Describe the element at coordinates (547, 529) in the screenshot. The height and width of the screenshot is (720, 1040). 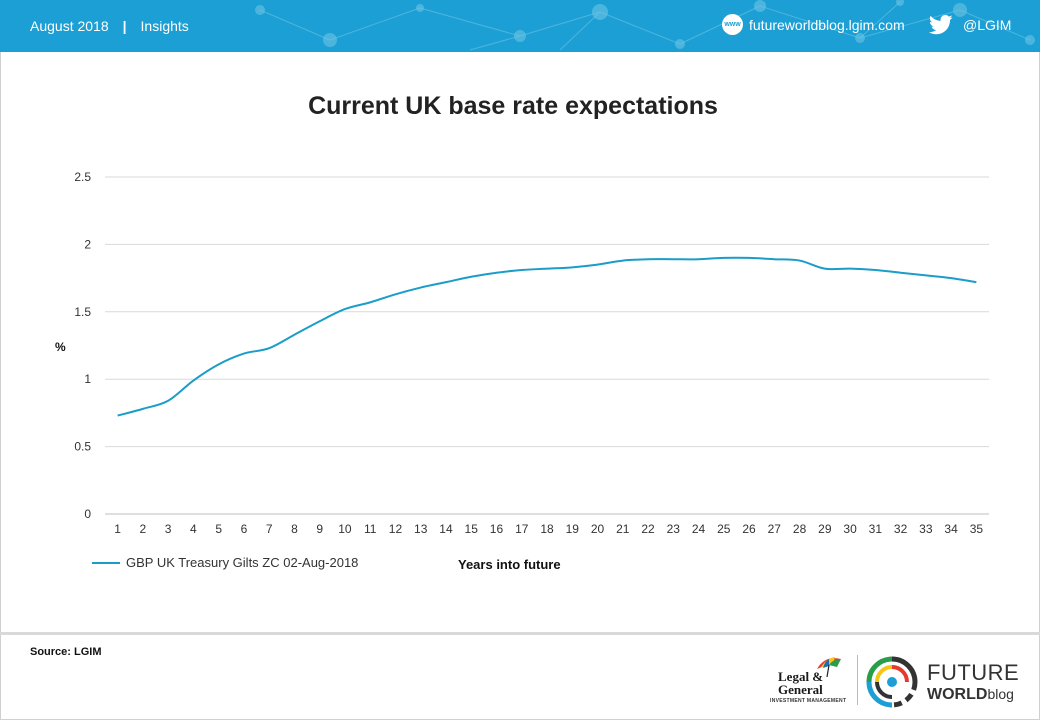
I see `x-tick-label: 18` at that location.